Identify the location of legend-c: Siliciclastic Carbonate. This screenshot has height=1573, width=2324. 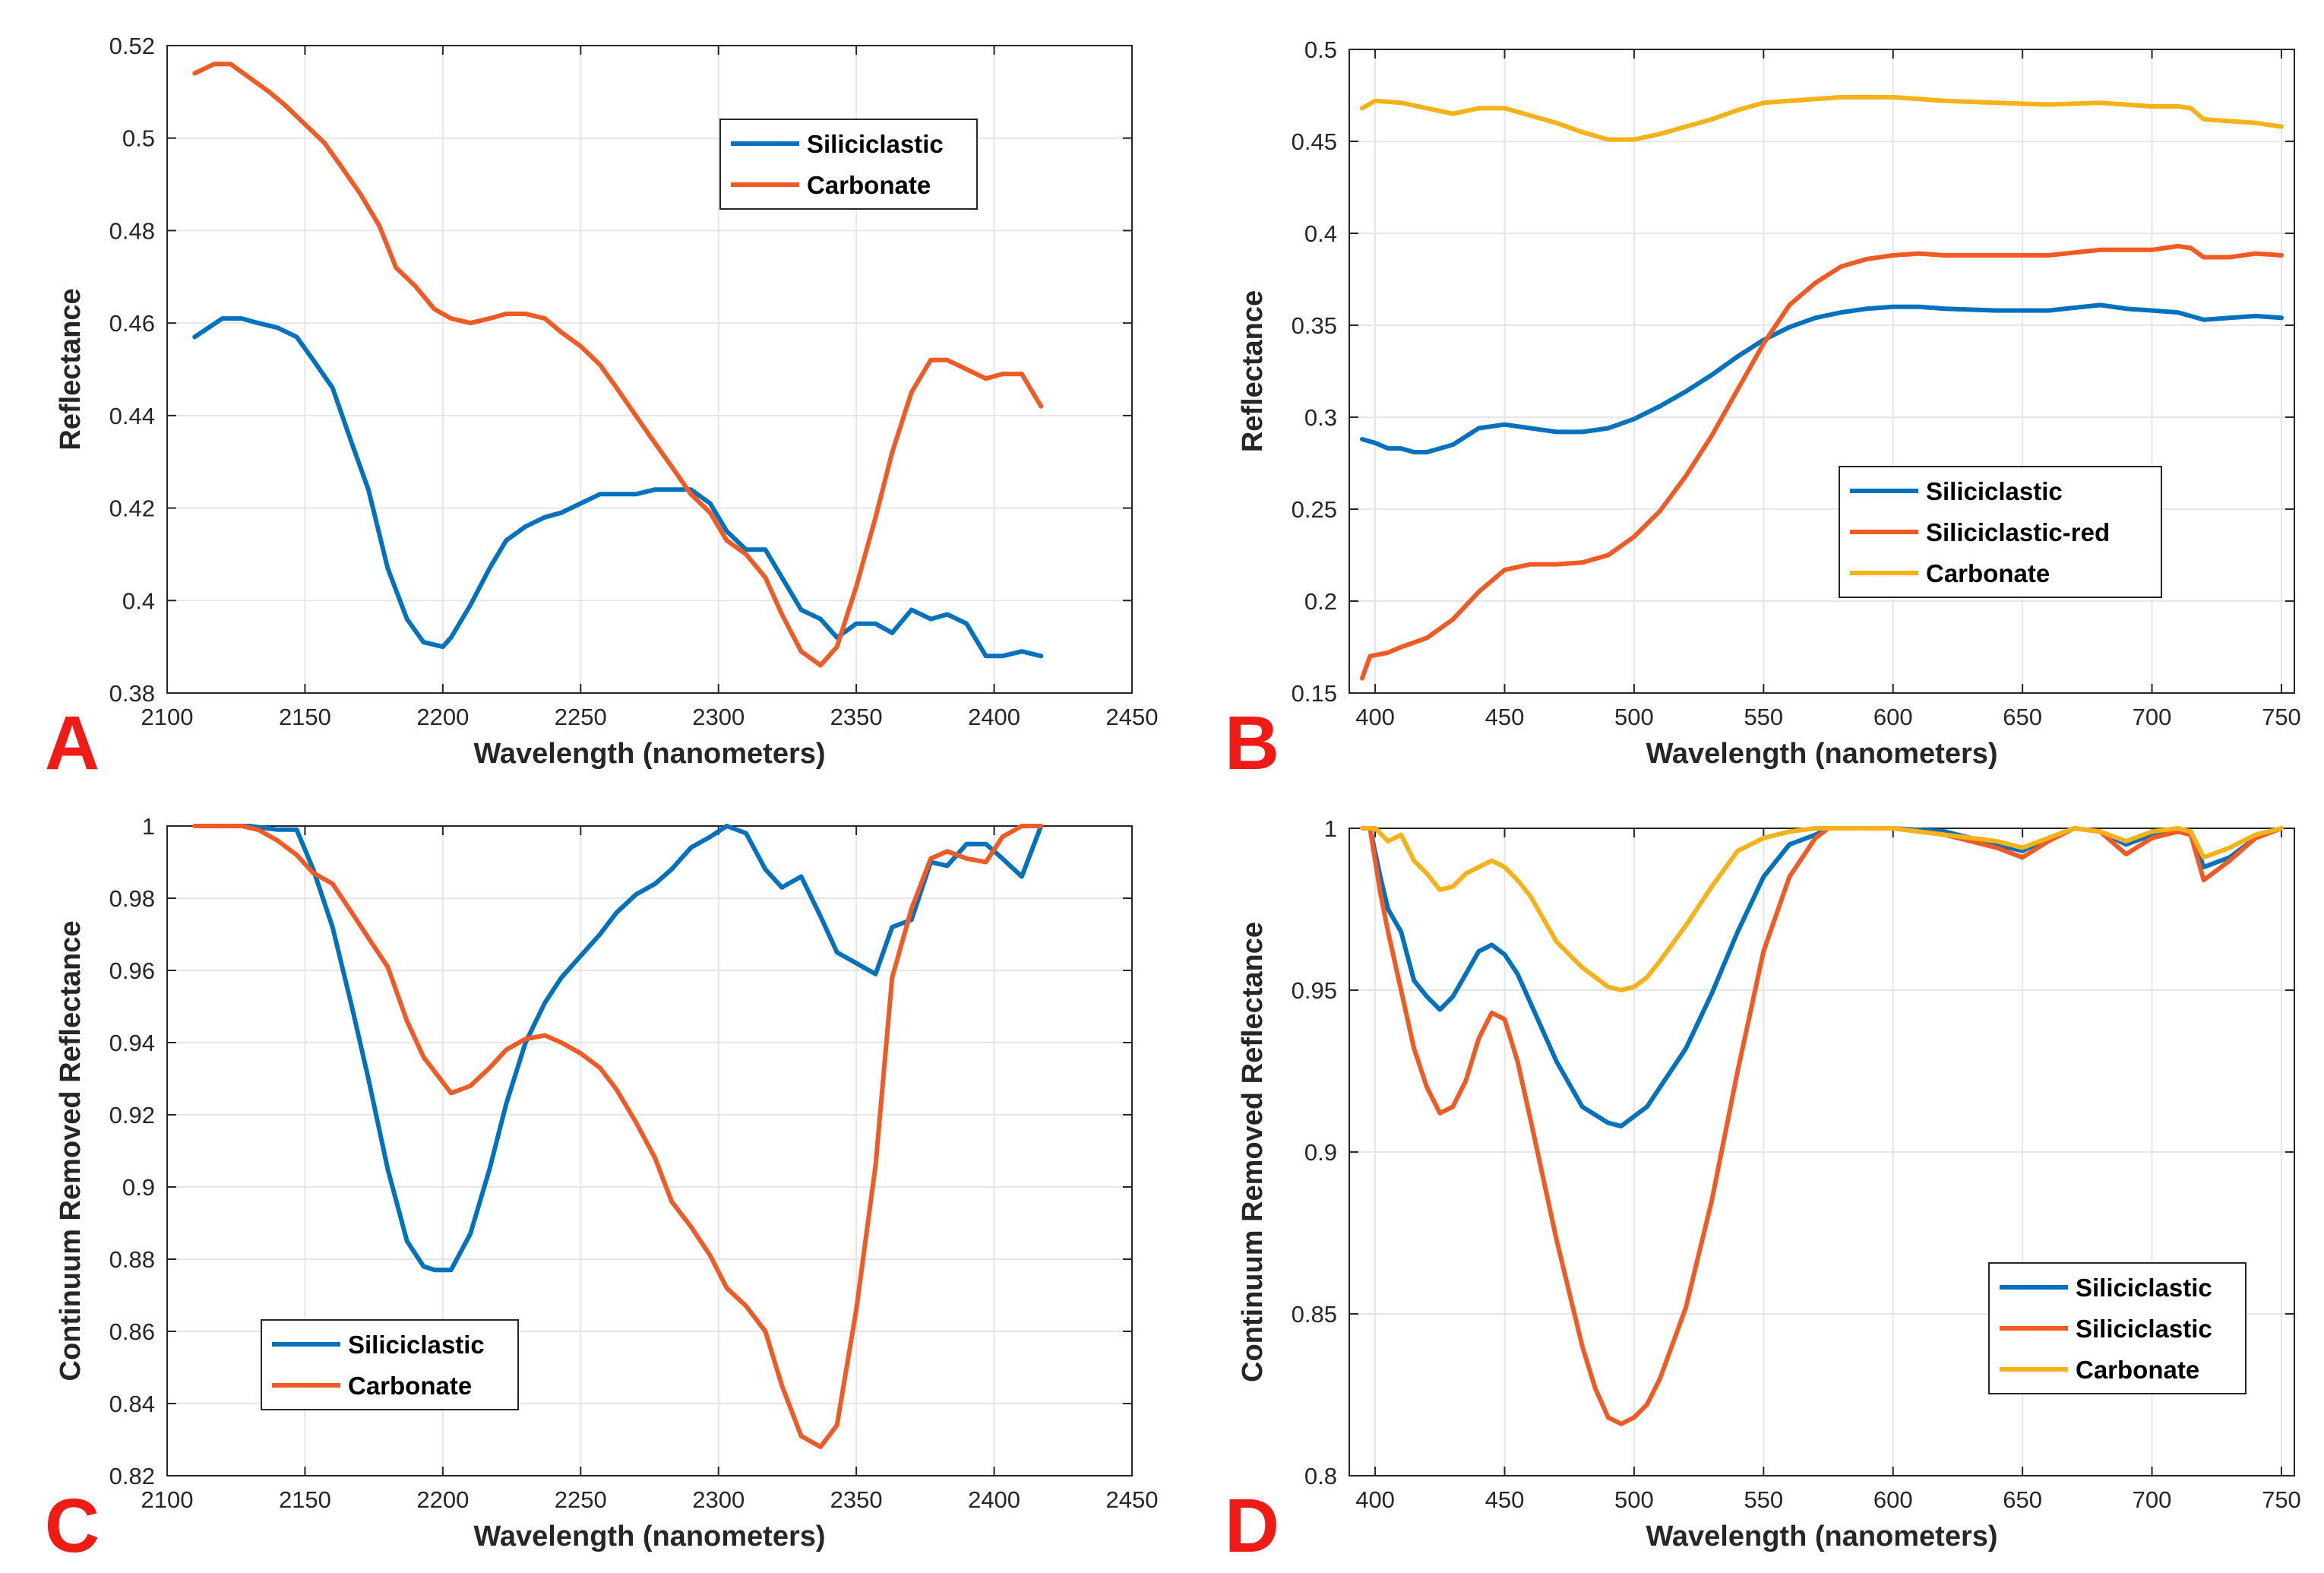
(390, 1364).